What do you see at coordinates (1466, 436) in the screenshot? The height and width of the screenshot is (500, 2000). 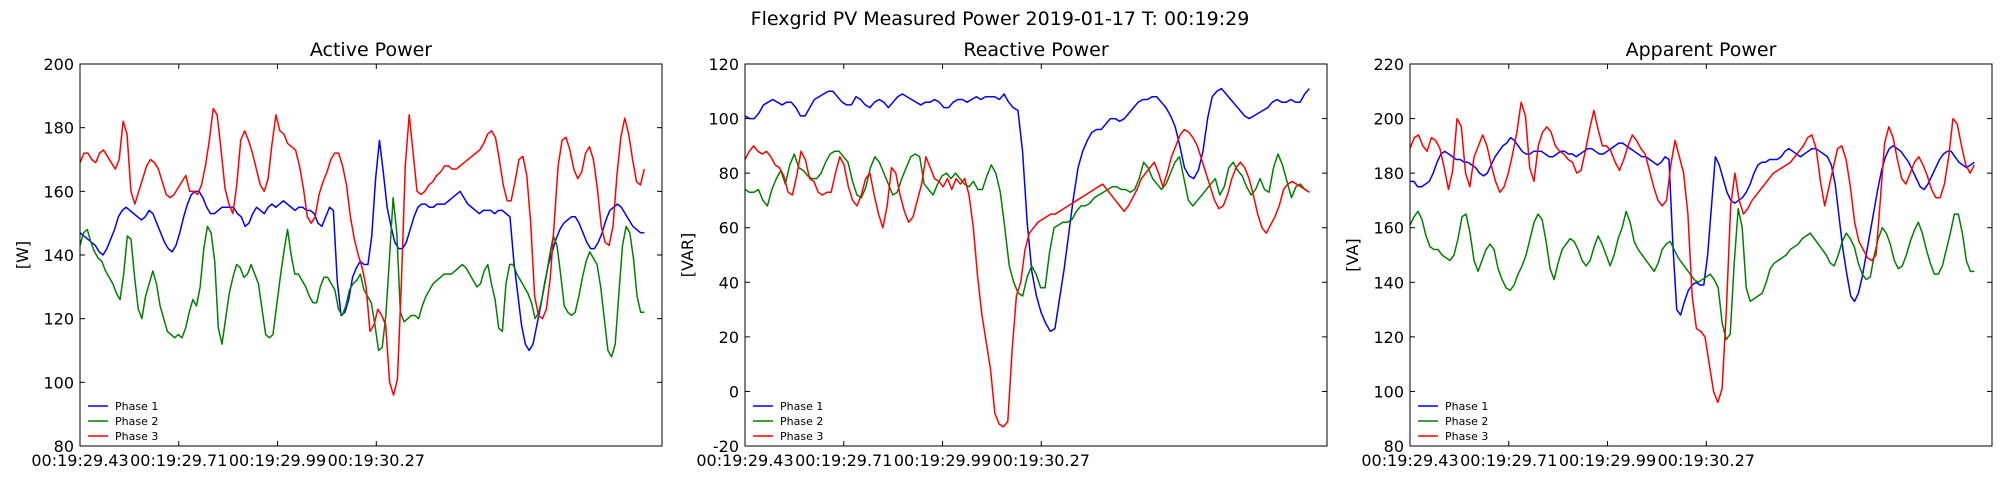 I see `apparent-legend-label: Phase 3` at bounding box center [1466, 436].